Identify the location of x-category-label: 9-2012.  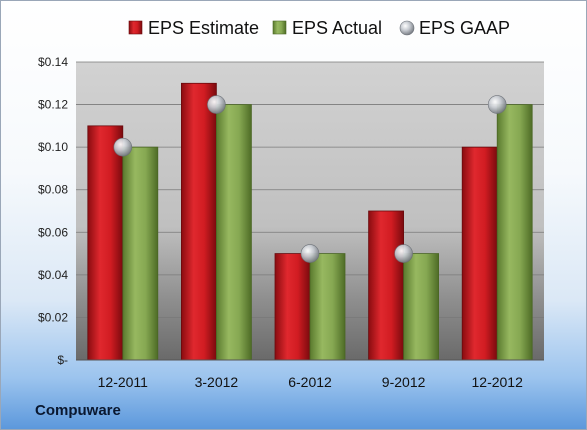
(404, 382).